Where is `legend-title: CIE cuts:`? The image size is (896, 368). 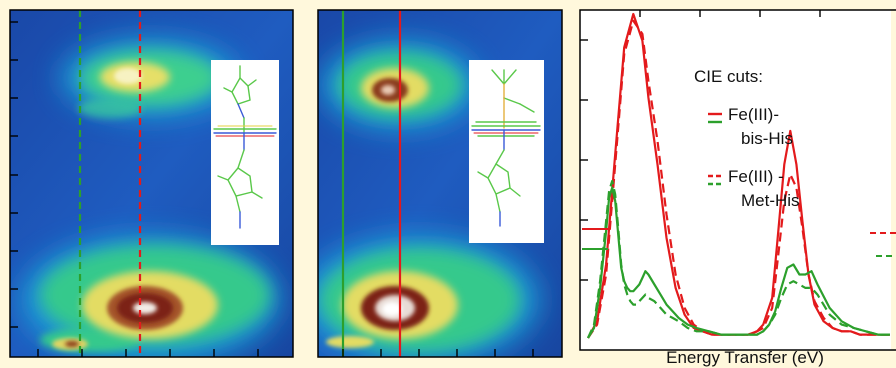
legend-title: CIE cuts: is located at coordinates (728, 76).